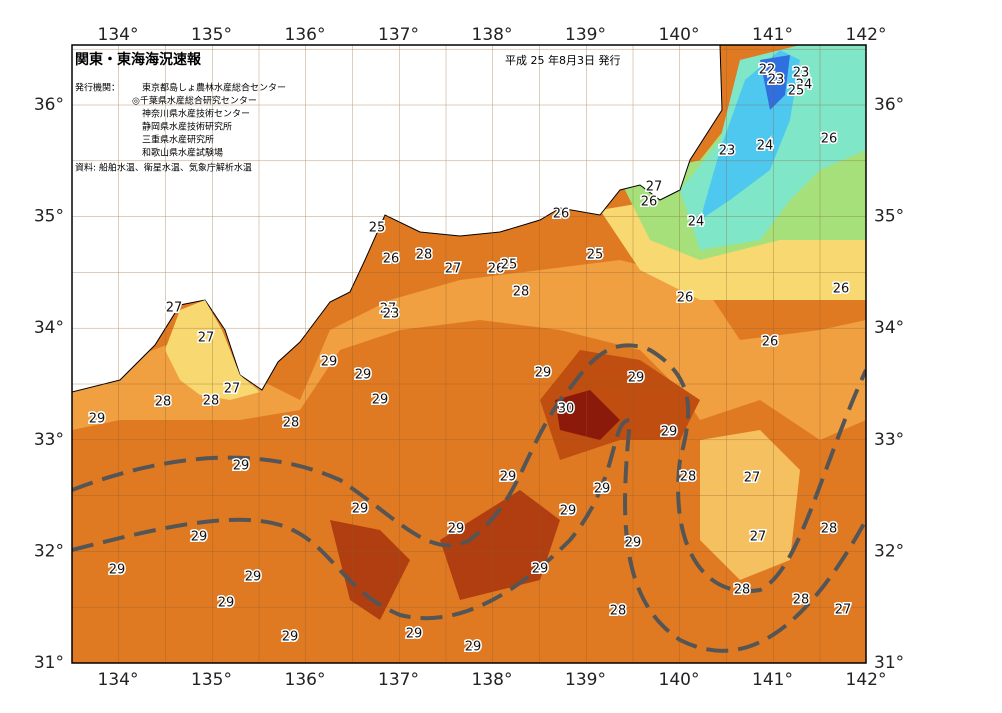 This screenshot has width=1002, height=713. What do you see at coordinates (163, 168) in the screenshot?
I see `data-source: 資料: 船舶水温、衛星水温、気象庁解析水温` at bounding box center [163, 168].